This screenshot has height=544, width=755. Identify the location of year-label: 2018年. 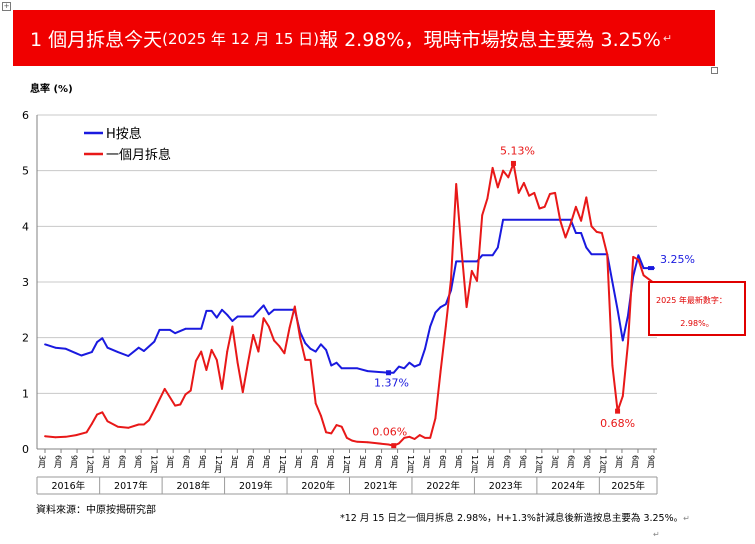
(194, 486).